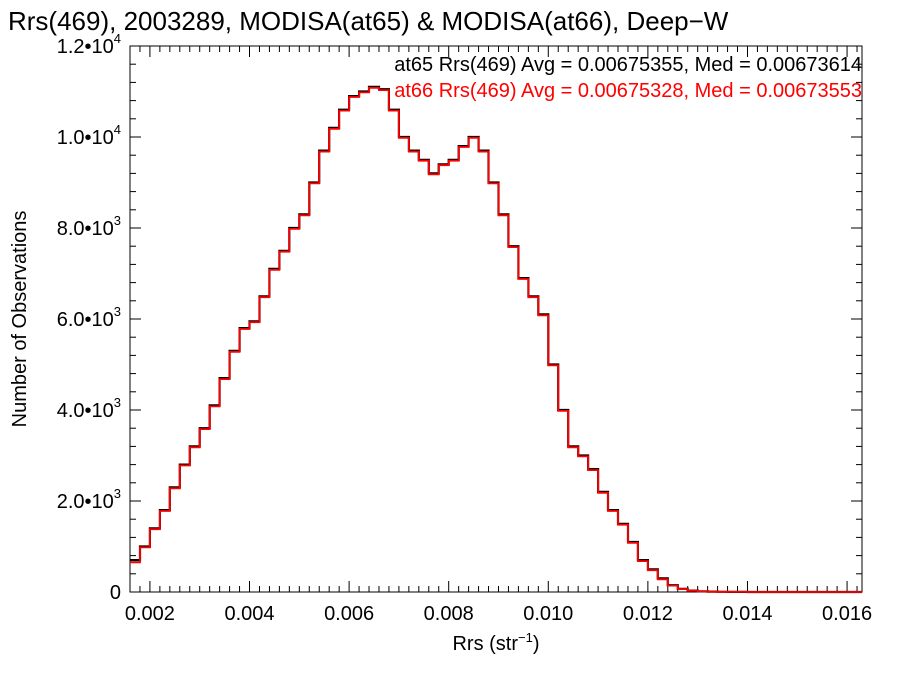 The height and width of the screenshot is (675, 900). I want to click on y-tick-label: 8.0•103, so click(89, 226).